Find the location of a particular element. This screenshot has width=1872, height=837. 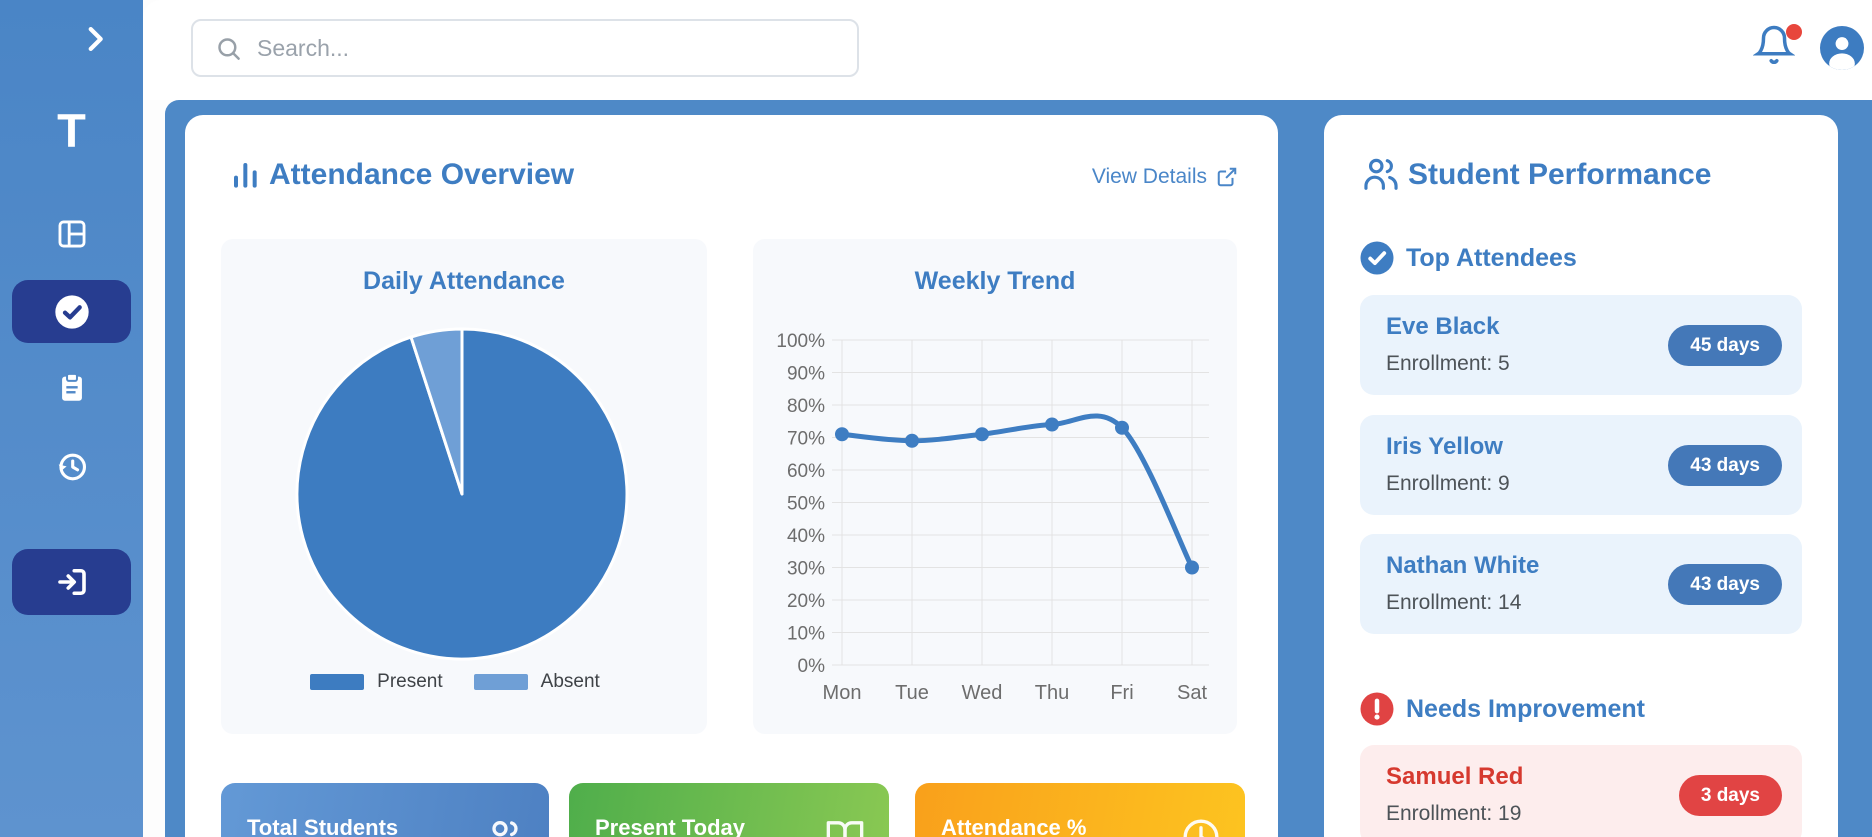

svg-text: 100% is located at coordinates (800, 341).